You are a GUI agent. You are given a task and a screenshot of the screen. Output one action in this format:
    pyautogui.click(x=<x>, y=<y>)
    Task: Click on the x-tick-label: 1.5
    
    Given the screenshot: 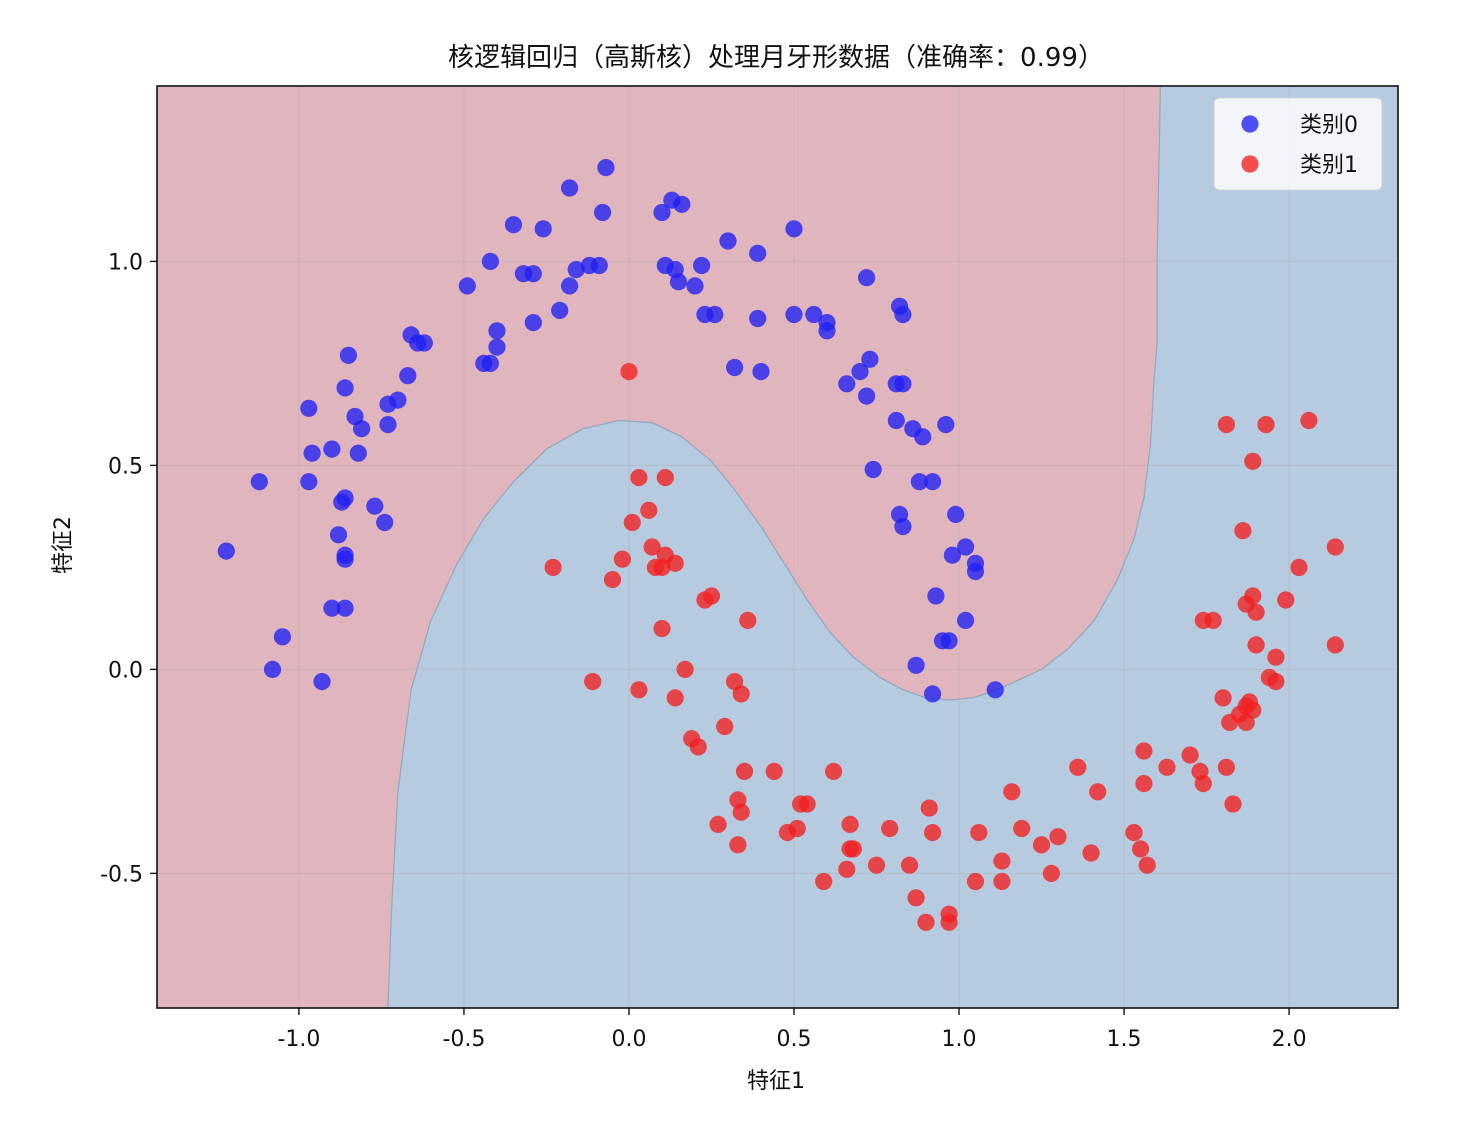 What is the action you would take?
    pyautogui.click(x=1124, y=1039)
    